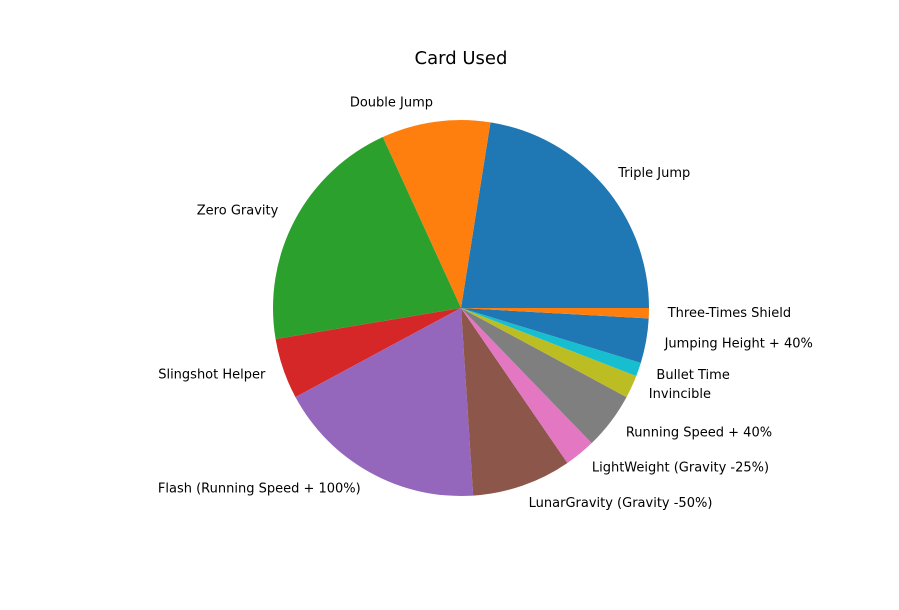  I want to click on pie-slice-label: Bullet Time, so click(692, 375).